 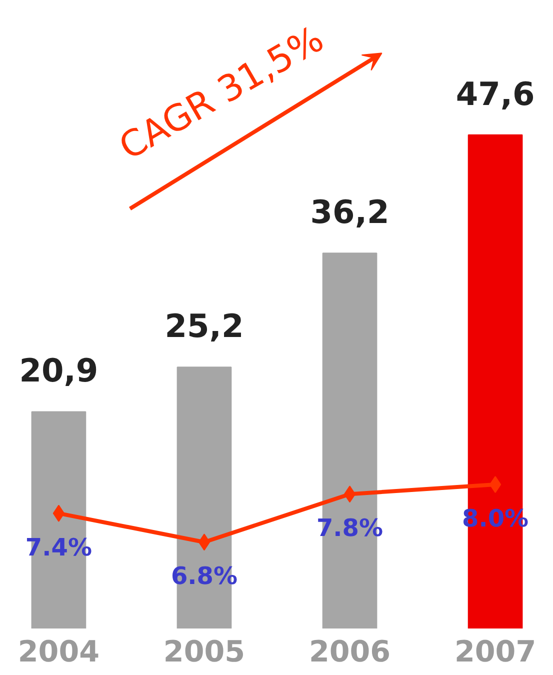 What do you see at coordinates (349, 651) in the screenshot?
I see `x-tick-label: 2006` at bounding box center [349, 651].